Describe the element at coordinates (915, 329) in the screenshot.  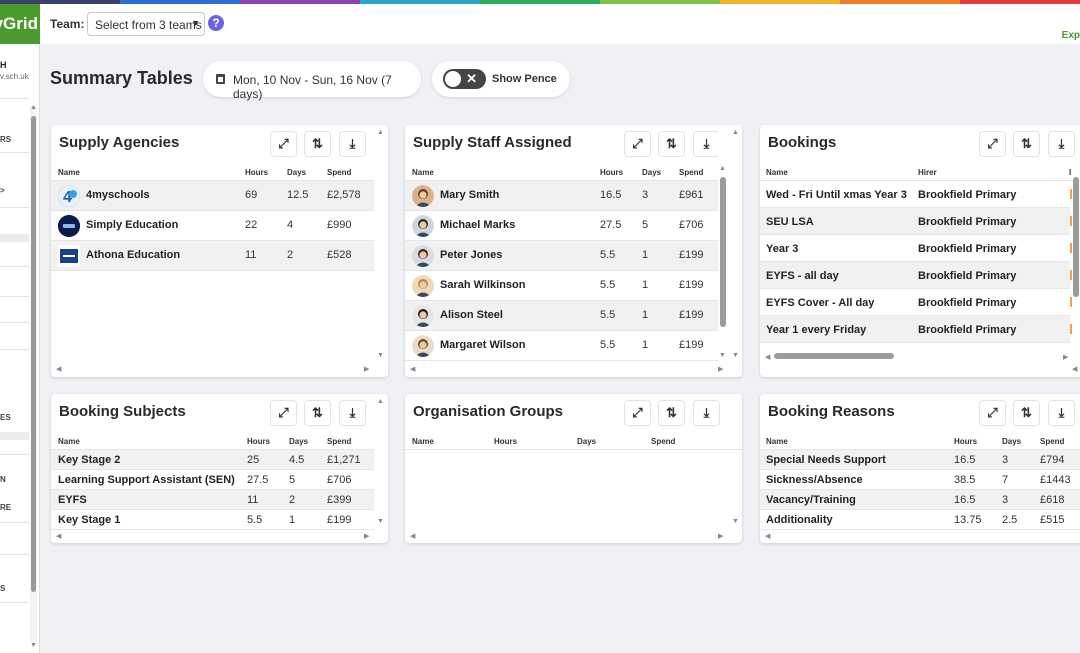
I see `table-row: Year 1 every Friday Brookfield Primary` at that location.